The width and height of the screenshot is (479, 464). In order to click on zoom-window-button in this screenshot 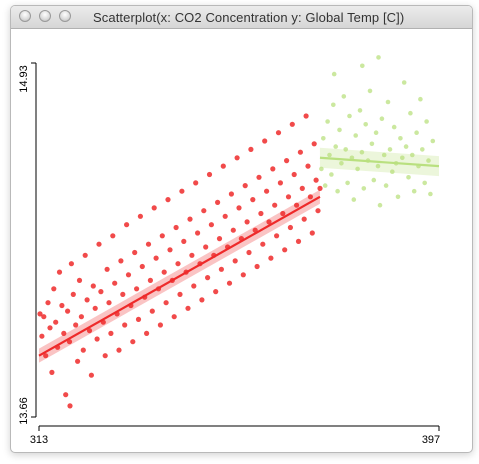, I will do `click(65, 16)`.